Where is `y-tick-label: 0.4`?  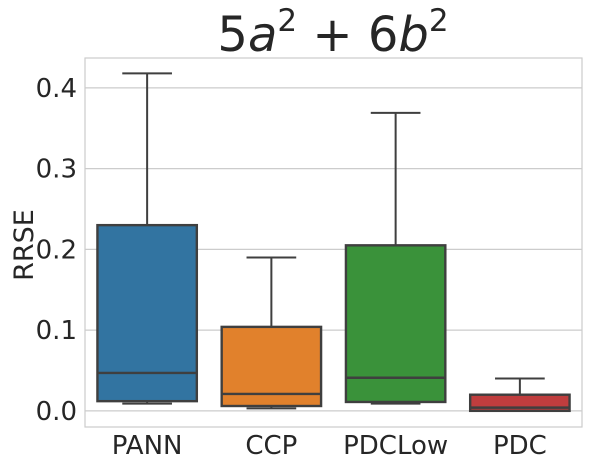 y-tick-label: 0.4 is located at coordinates (56, 89).